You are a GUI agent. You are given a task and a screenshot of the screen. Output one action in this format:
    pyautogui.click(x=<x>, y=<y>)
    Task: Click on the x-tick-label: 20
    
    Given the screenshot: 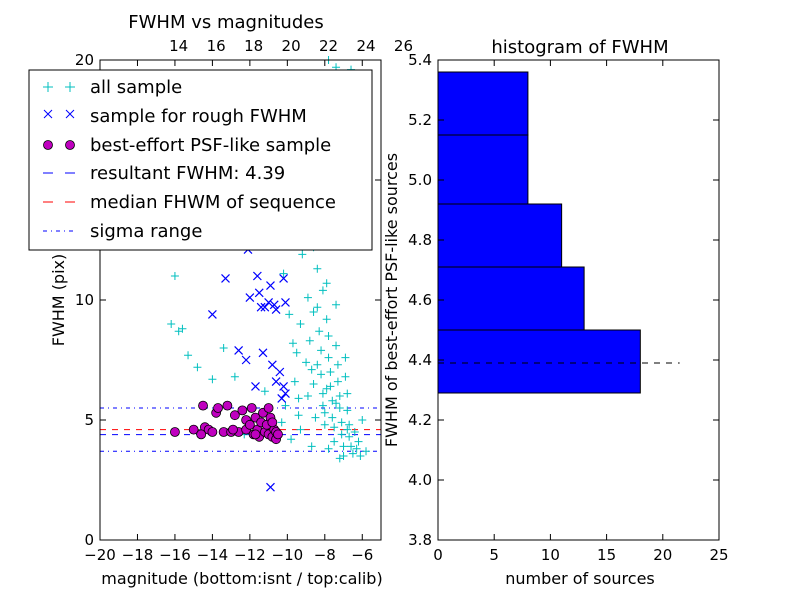 What is the action you would take?
    pyautogui.click(x=662, y=555)
    